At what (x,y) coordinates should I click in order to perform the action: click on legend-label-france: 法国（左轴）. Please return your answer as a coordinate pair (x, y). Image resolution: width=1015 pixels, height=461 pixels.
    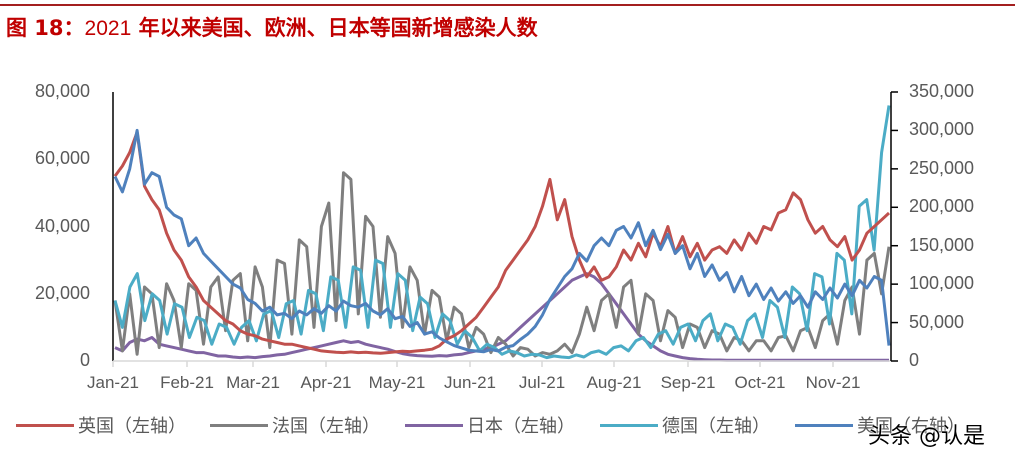
    Looking at the image, I should click on (326, 426).